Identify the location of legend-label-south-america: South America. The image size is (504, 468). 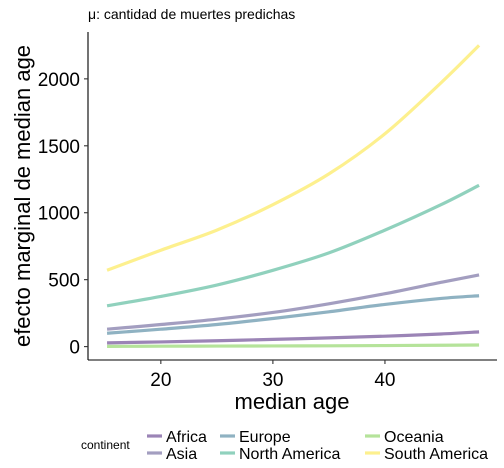
(436, 454).